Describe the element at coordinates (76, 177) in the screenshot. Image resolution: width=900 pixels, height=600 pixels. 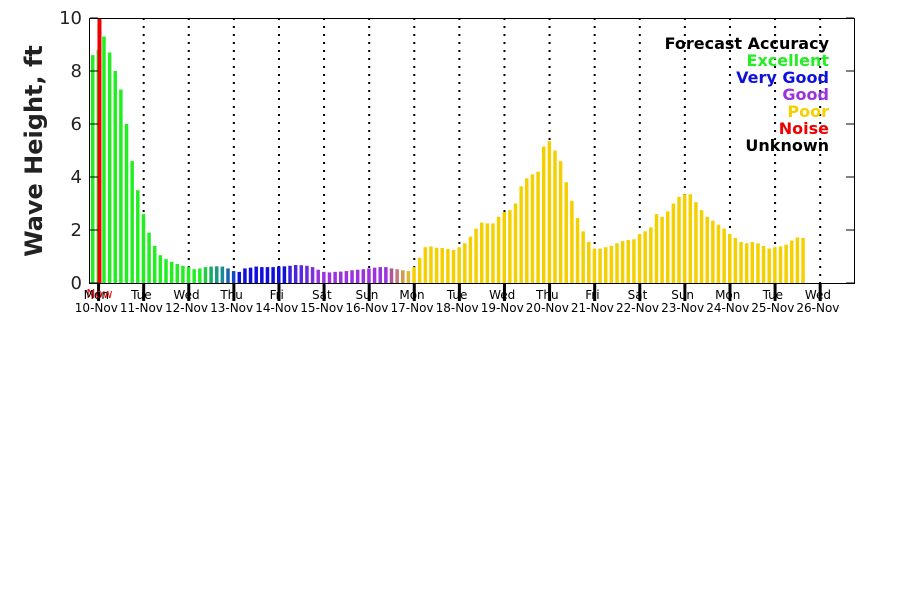
I see `y-tick-label: 4` at that location.